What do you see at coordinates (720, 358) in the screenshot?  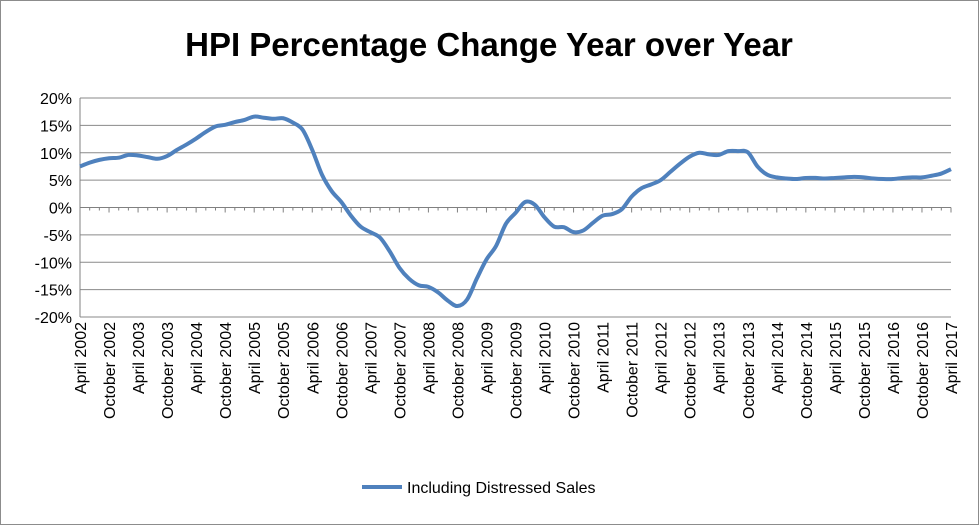 I see `x-tick-label: April 2013` at bounding box center [720, 358].